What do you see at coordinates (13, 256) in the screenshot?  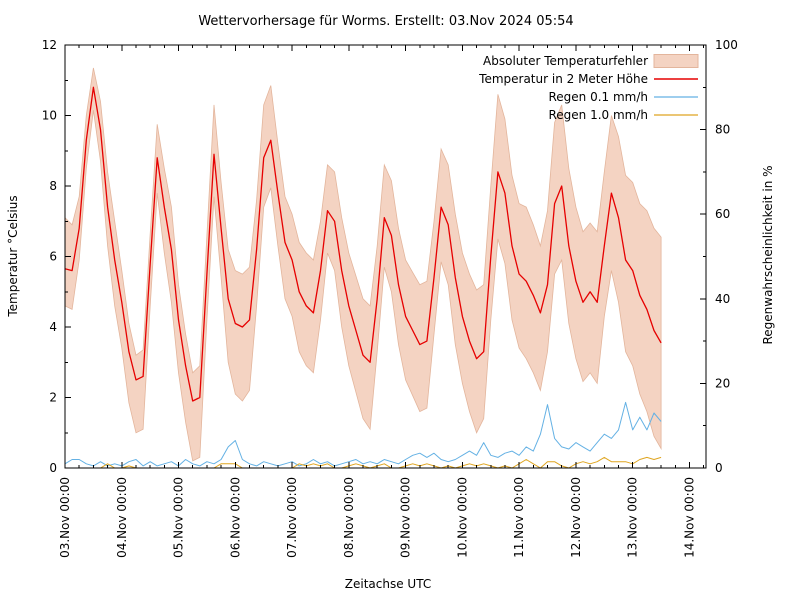 I see `y-left-axis-label: Temperatur °Celsius` at bounding box center [13, 256].